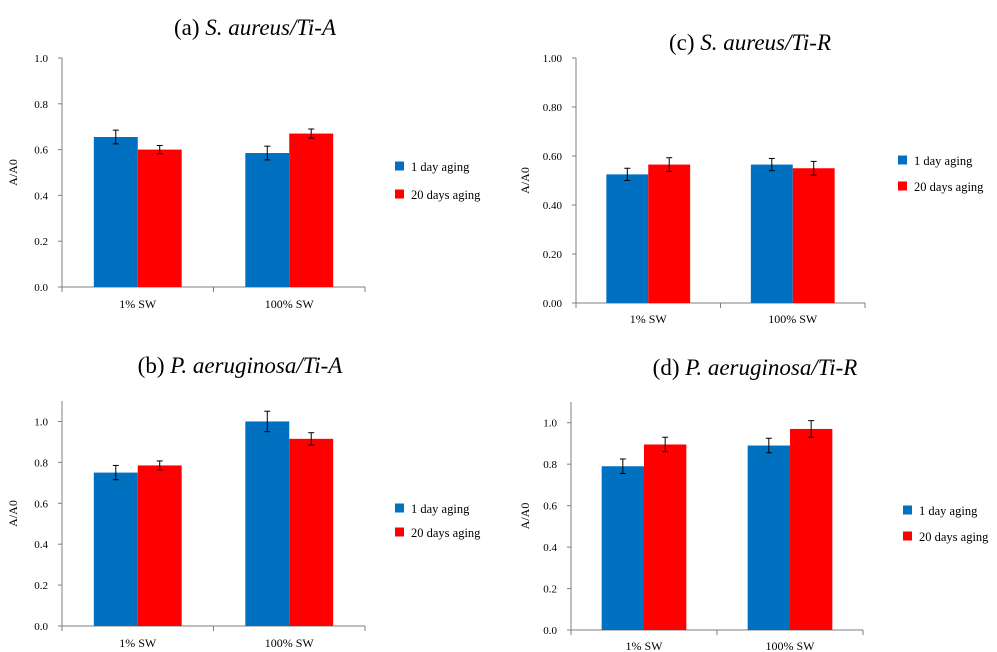  Describe the element at coordinates (553, 108) in the screenshot. I see `y-tick-label: 0.80` at that location.